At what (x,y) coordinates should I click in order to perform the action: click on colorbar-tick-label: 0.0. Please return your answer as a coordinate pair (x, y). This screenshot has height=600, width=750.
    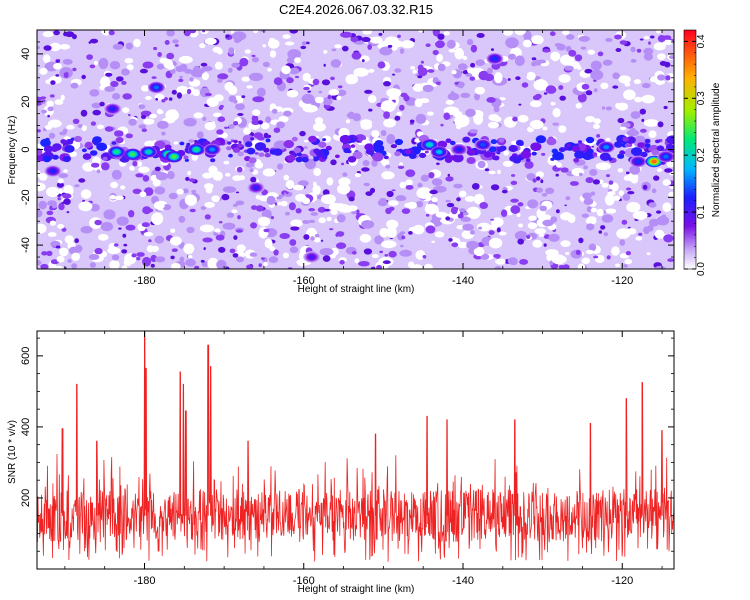
    Looking at the image, I should click on (701, 269).